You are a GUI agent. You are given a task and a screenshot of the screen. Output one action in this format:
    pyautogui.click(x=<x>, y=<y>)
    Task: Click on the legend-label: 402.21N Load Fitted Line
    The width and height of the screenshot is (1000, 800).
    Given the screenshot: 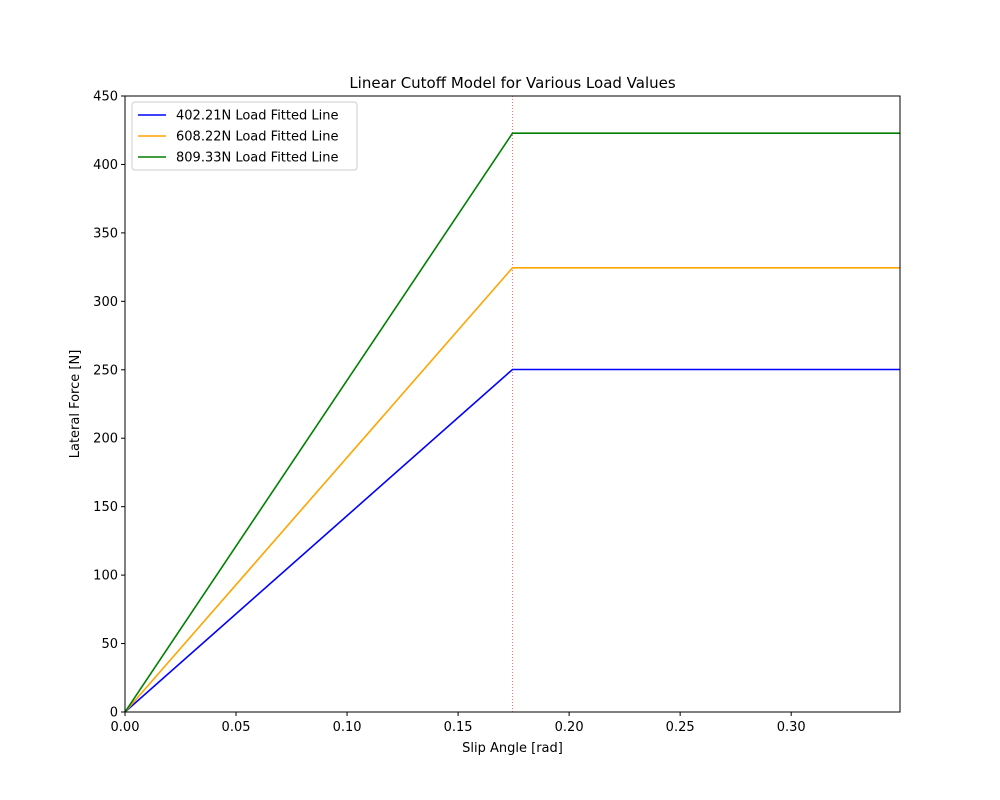 What is the action you would take?
    pyautogui.click(x=257, y=116)
    